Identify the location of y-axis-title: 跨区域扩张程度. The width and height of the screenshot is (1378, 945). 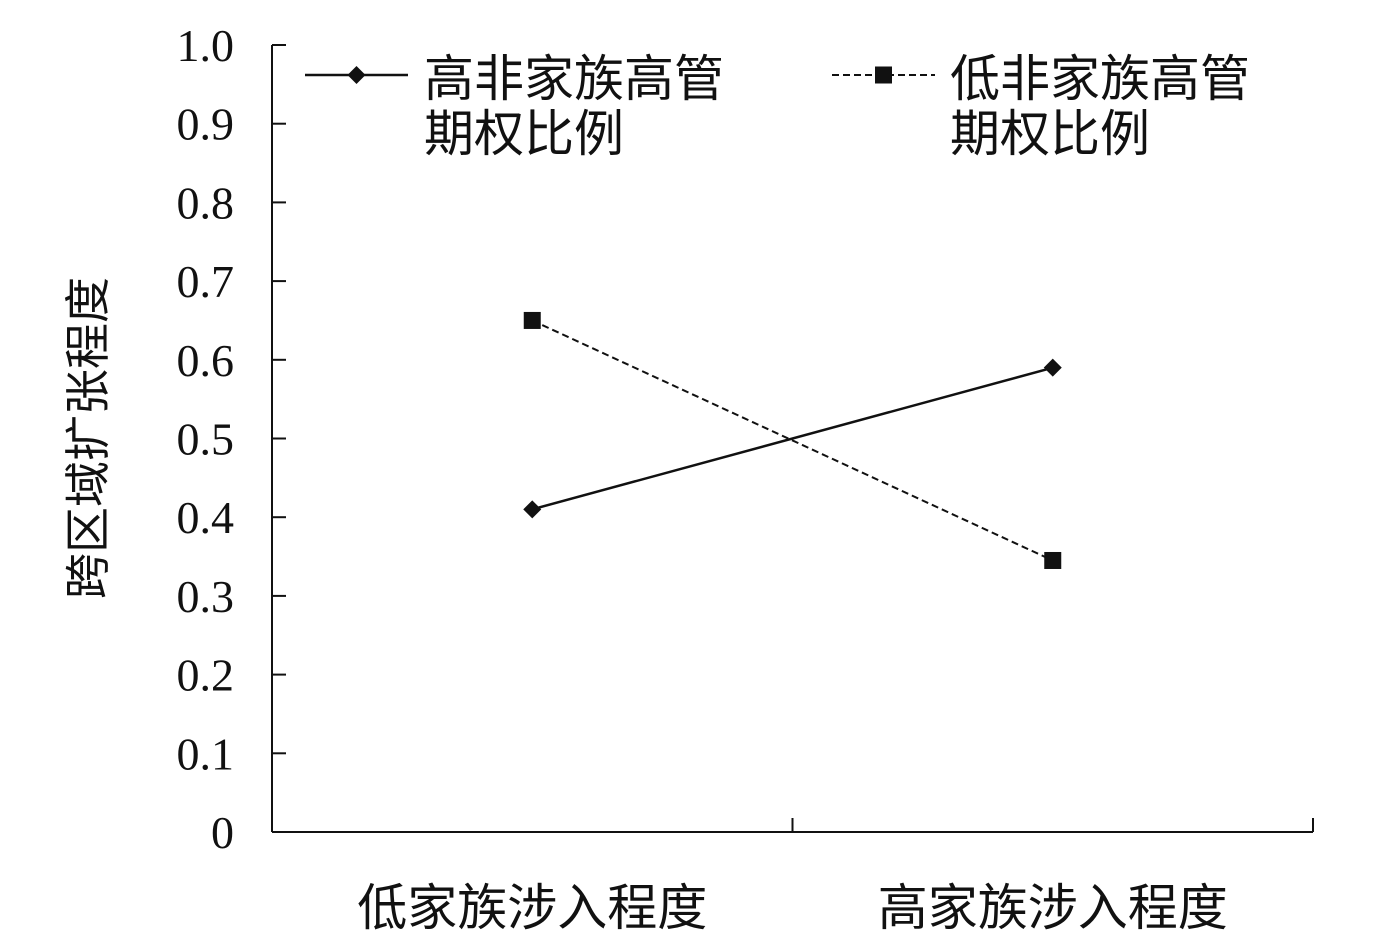
(88, 438).